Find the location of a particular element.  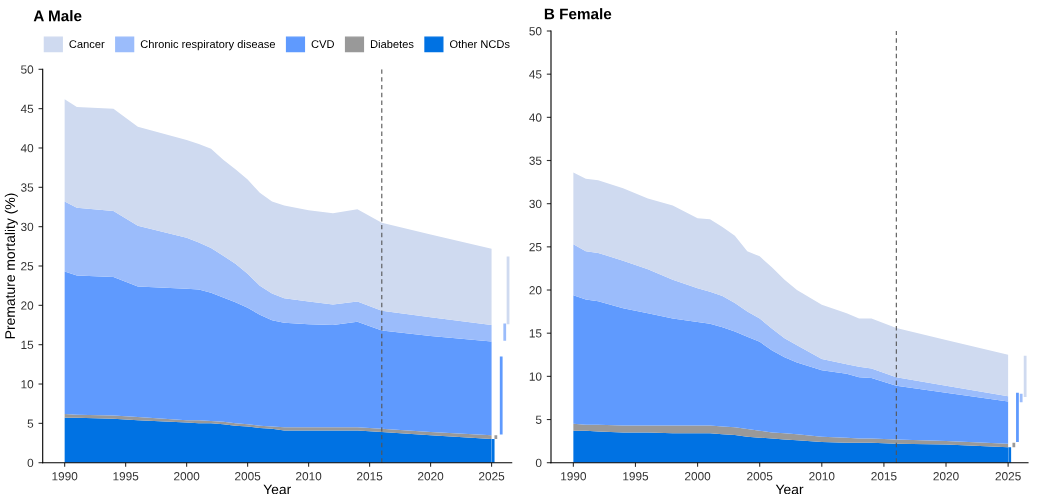

legend-label: Other NCDs is located at coordinates (479, 44).